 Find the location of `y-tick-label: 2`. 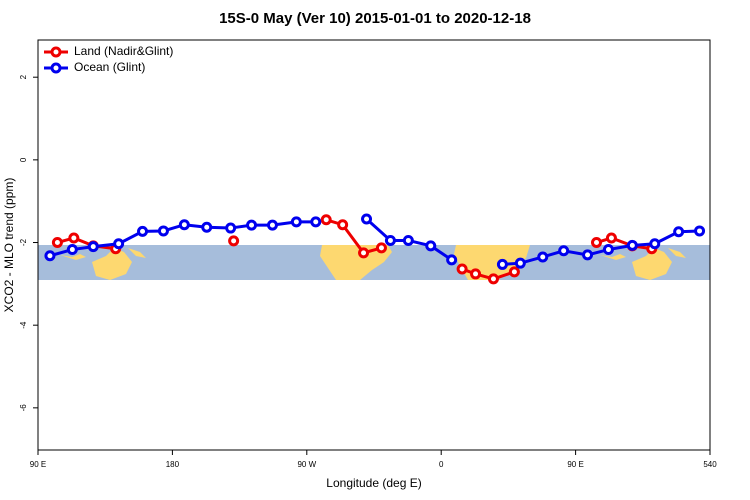

y-tick-label: 2 is located at coordinates (23, 76).